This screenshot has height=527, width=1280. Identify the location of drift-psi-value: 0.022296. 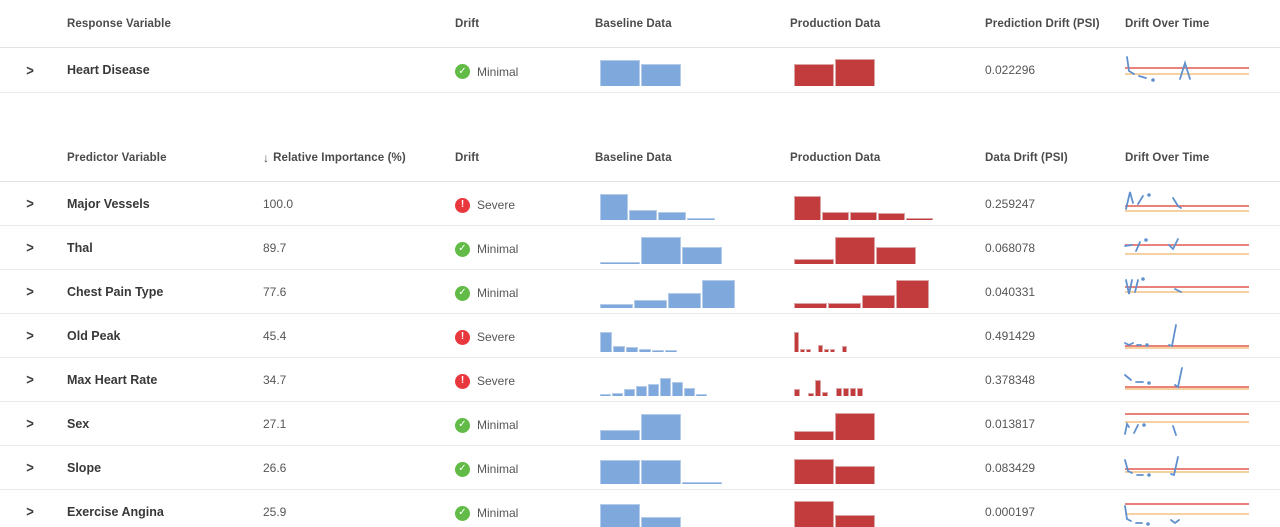
(1010, 70).